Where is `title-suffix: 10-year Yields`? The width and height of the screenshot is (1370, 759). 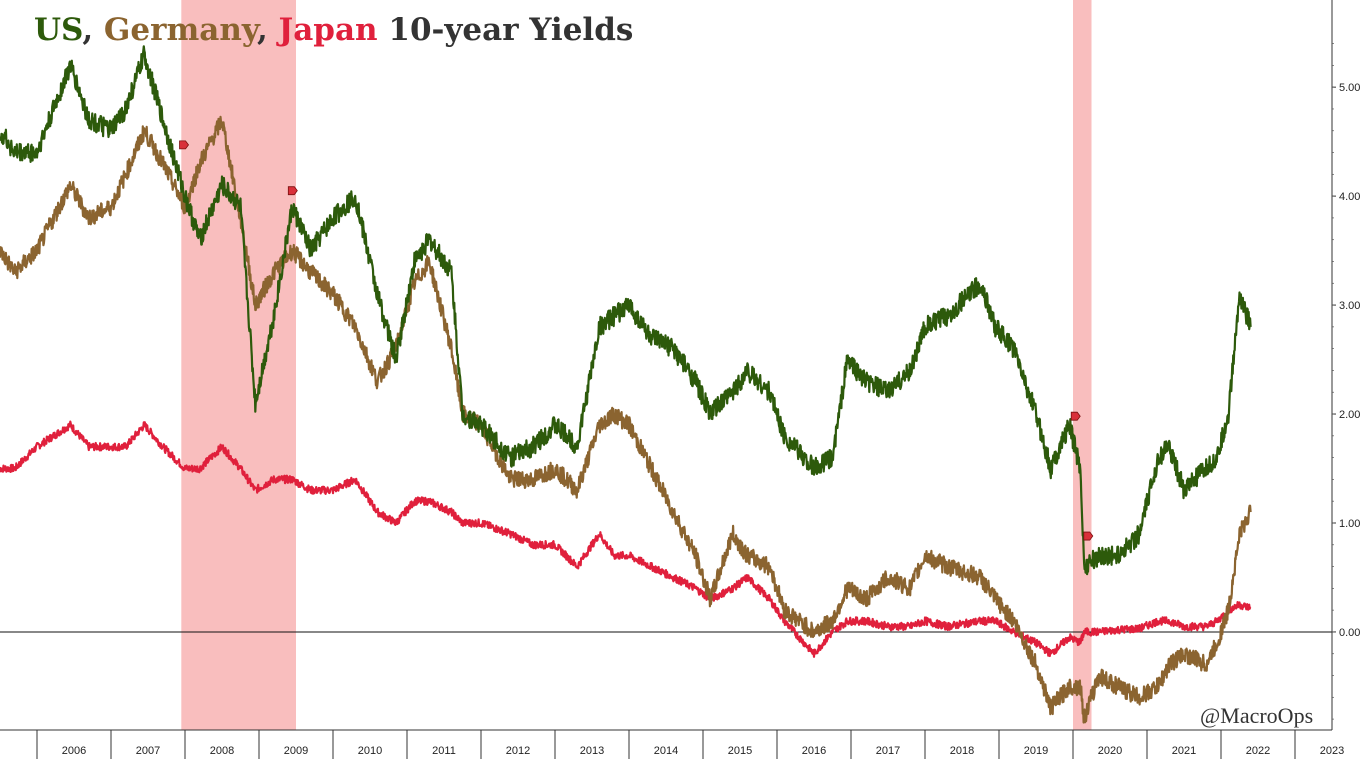 title-suffix: 10-year Yields is located at coordinates (505, 30).